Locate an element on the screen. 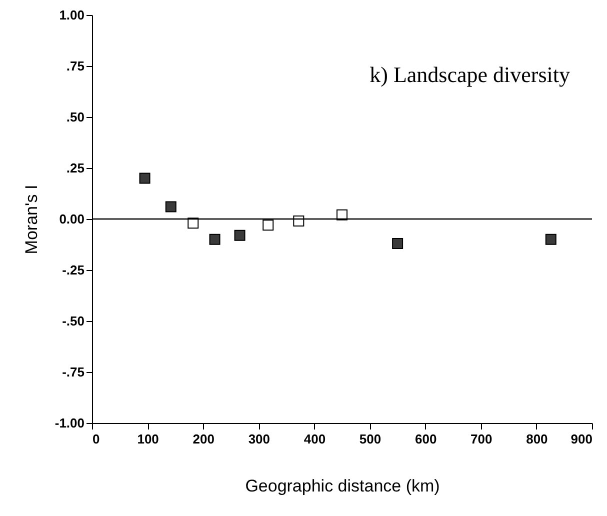 The width and height of the screenshot is (607, 516). y-tick-label: 0.00 is located at coordinates (71, 219).